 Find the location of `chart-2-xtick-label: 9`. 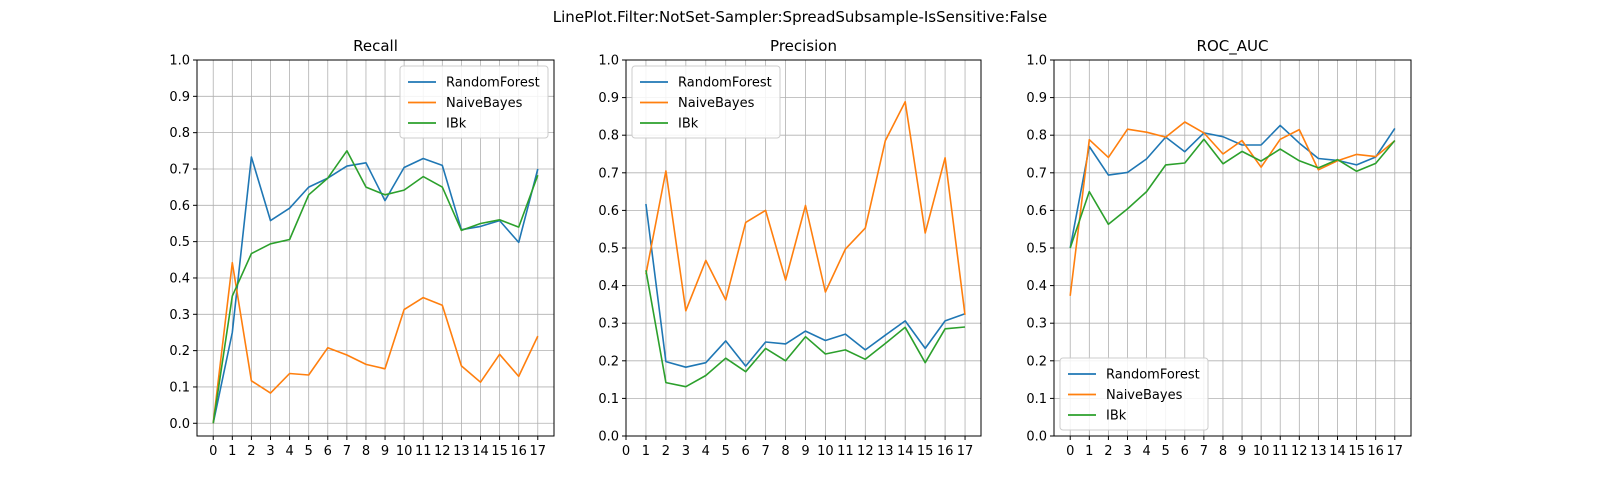

chart-2-xtick-label: 9 is located at coordinates (1242, 451).